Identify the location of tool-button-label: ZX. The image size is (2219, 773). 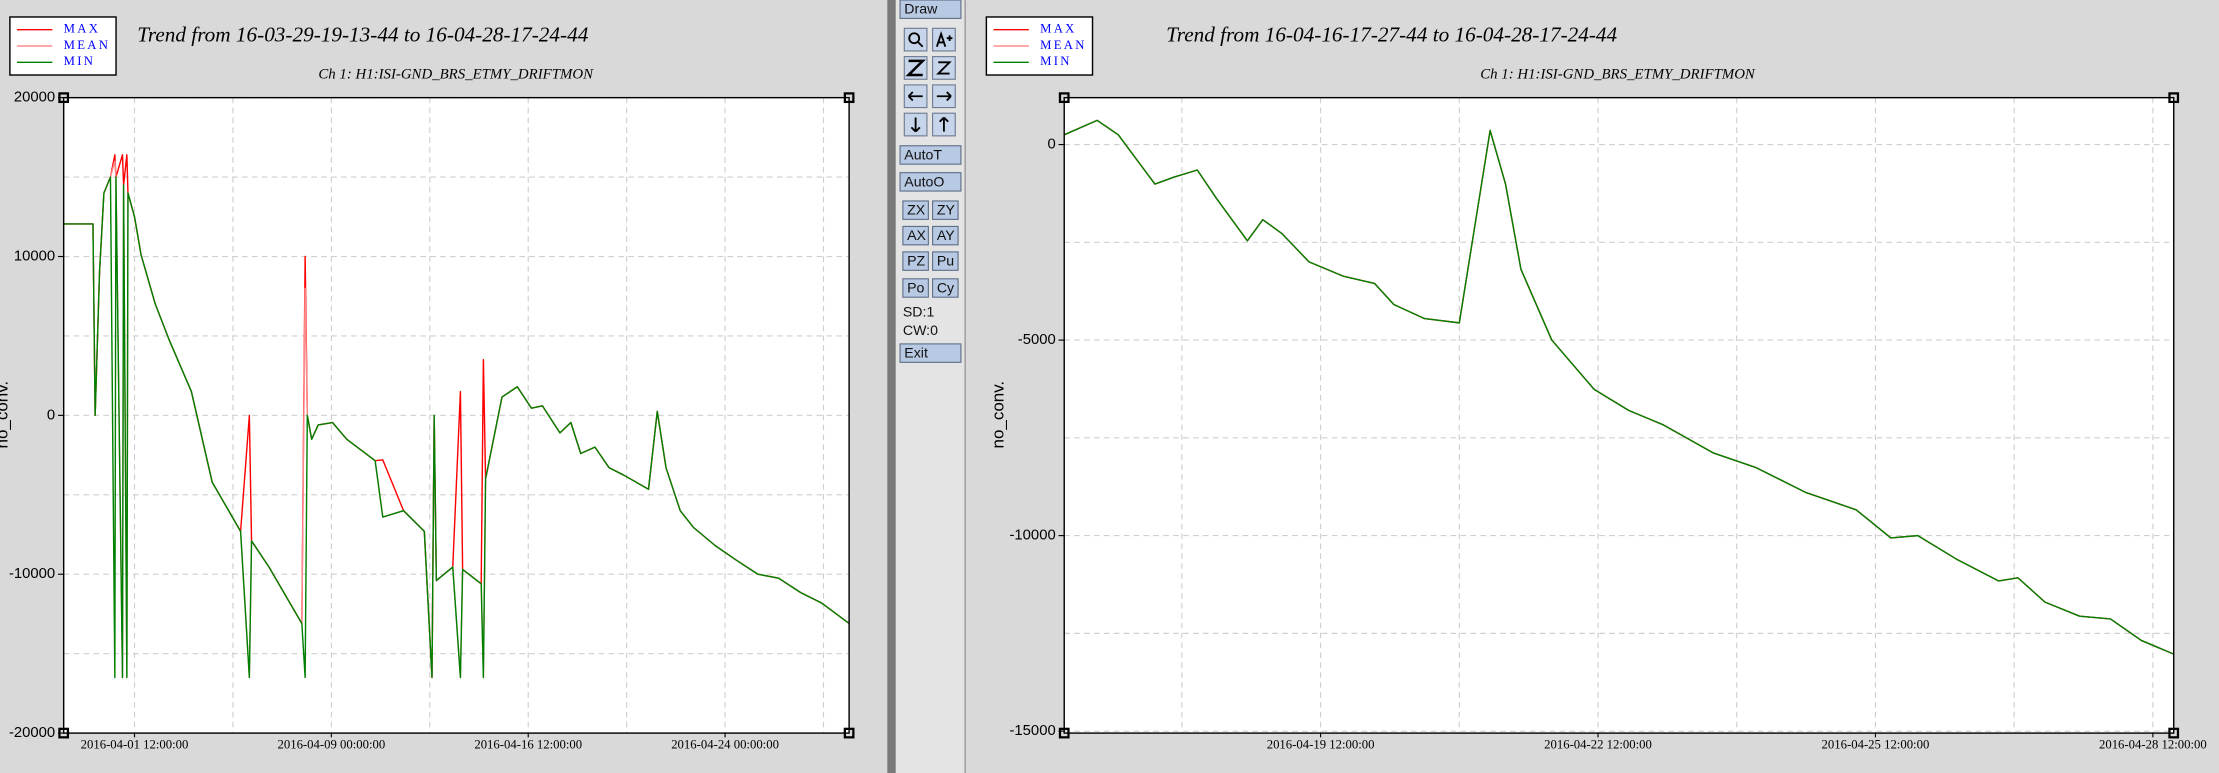
(916, 210).